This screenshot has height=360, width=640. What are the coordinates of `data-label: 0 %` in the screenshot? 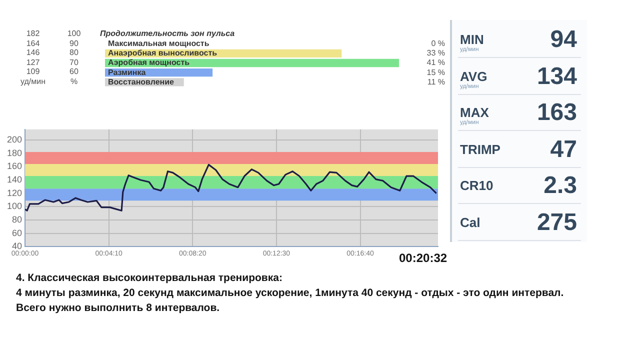 It's located at (438, 43).